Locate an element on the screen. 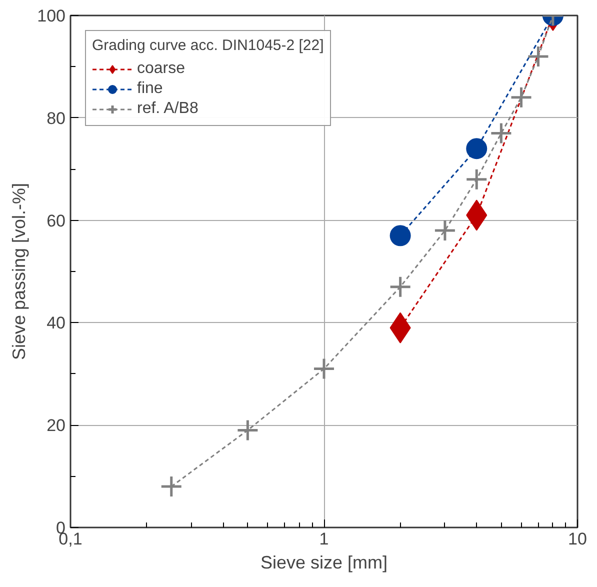 This screenshot has height=587, width=597. legend-label: fine is located at coordinates (150, 89).